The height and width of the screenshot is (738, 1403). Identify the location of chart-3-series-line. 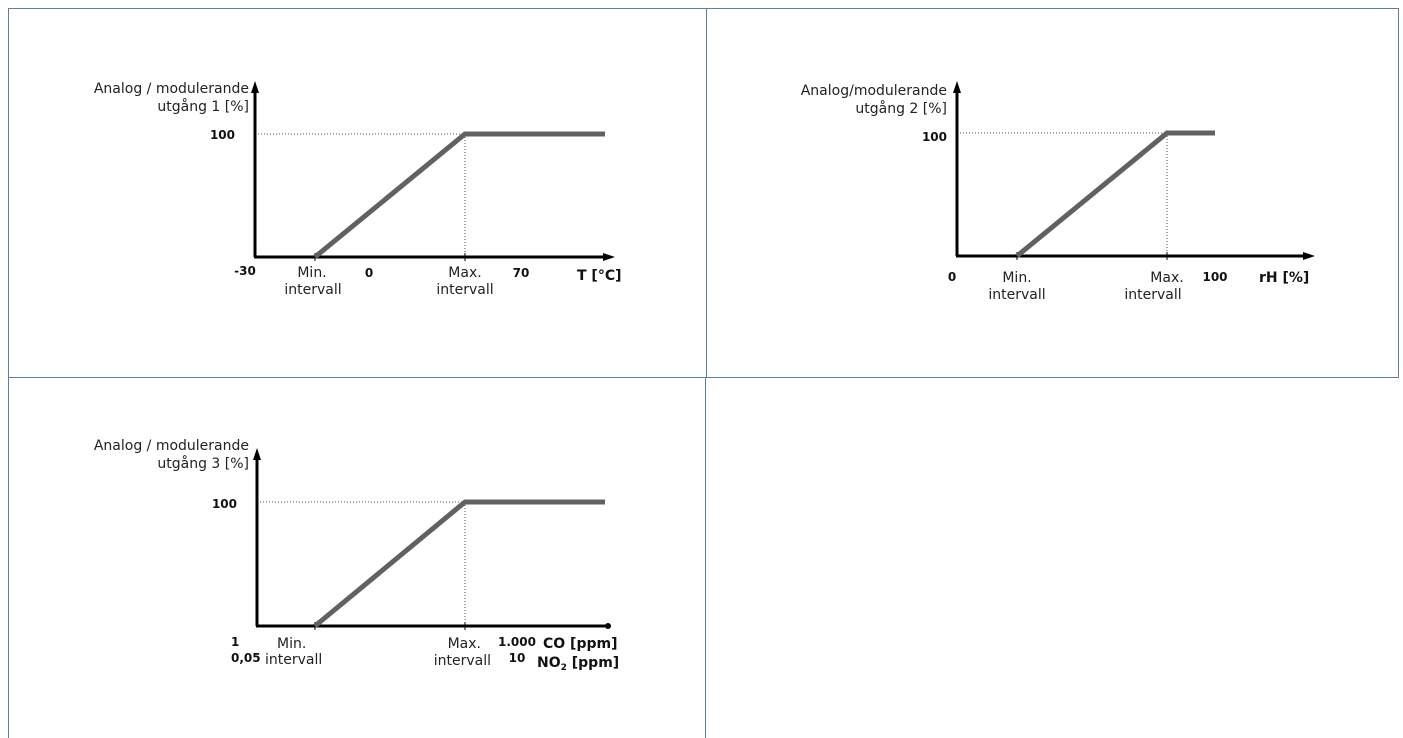
(459, 563).